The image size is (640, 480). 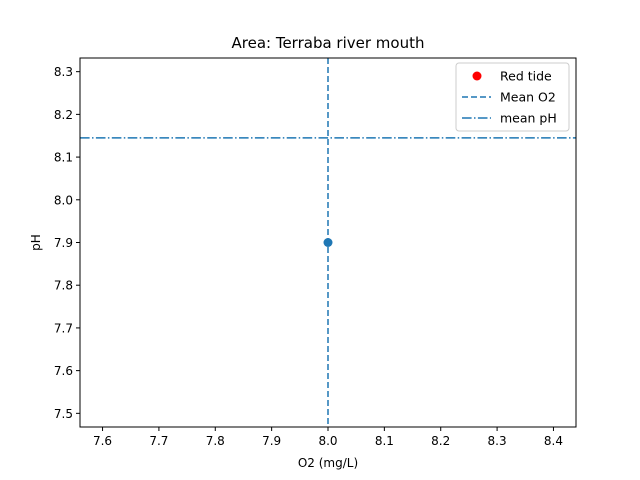 I want to click on x-tick-label: 7.6, so click(x=102, y=441).